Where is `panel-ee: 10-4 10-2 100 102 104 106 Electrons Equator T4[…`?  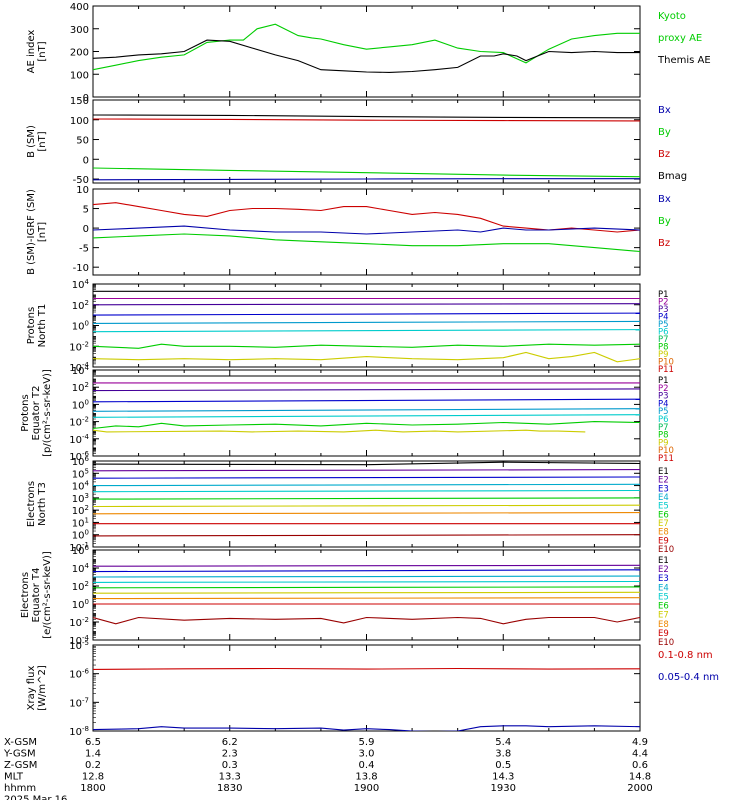 panel-ee: 10-4 10-2 100 102 104 106 Electrons Equator T4[… is located at coordinates (347, 596).